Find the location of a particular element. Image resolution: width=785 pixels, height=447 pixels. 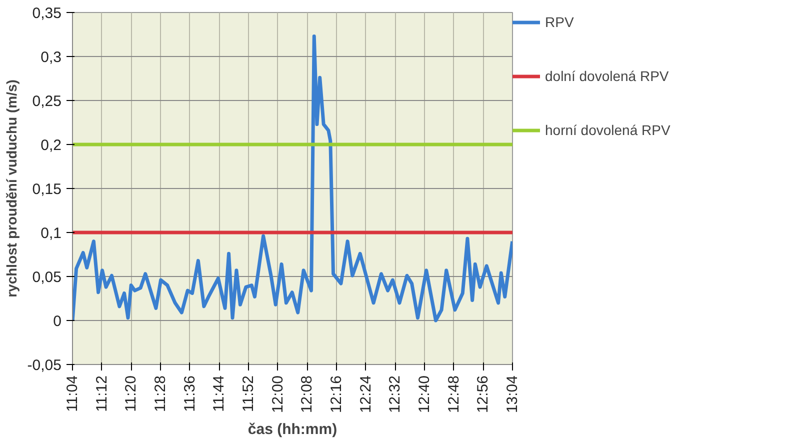

x-tick-label: 11:12 is located at coordinates (101, 393).